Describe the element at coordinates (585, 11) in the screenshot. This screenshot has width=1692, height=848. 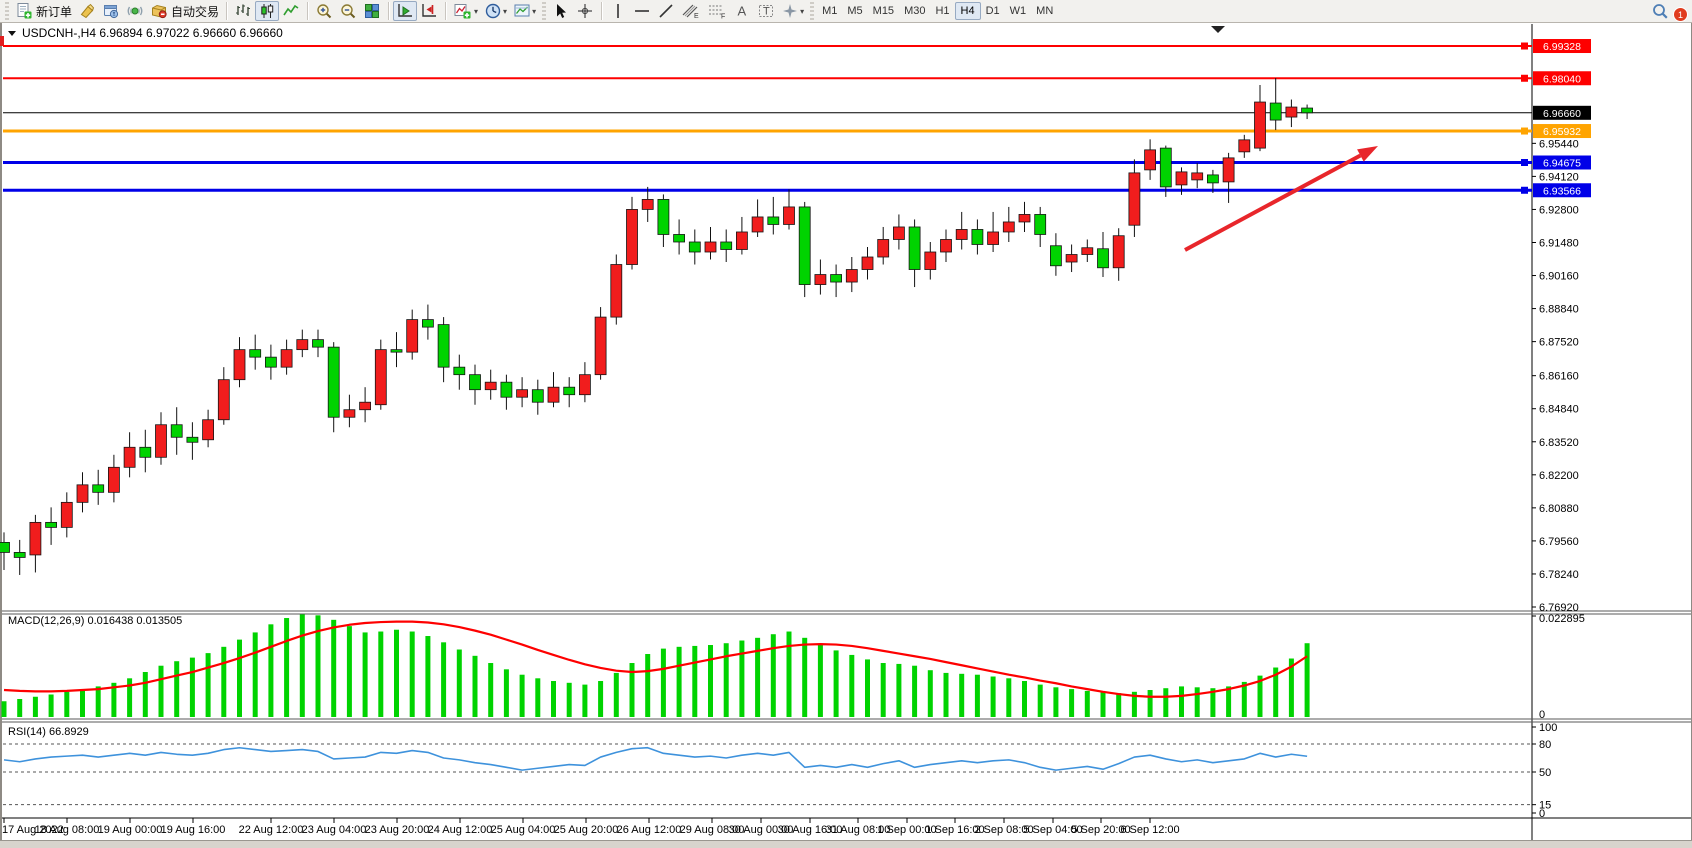
I see `crosshair-button` at that location.